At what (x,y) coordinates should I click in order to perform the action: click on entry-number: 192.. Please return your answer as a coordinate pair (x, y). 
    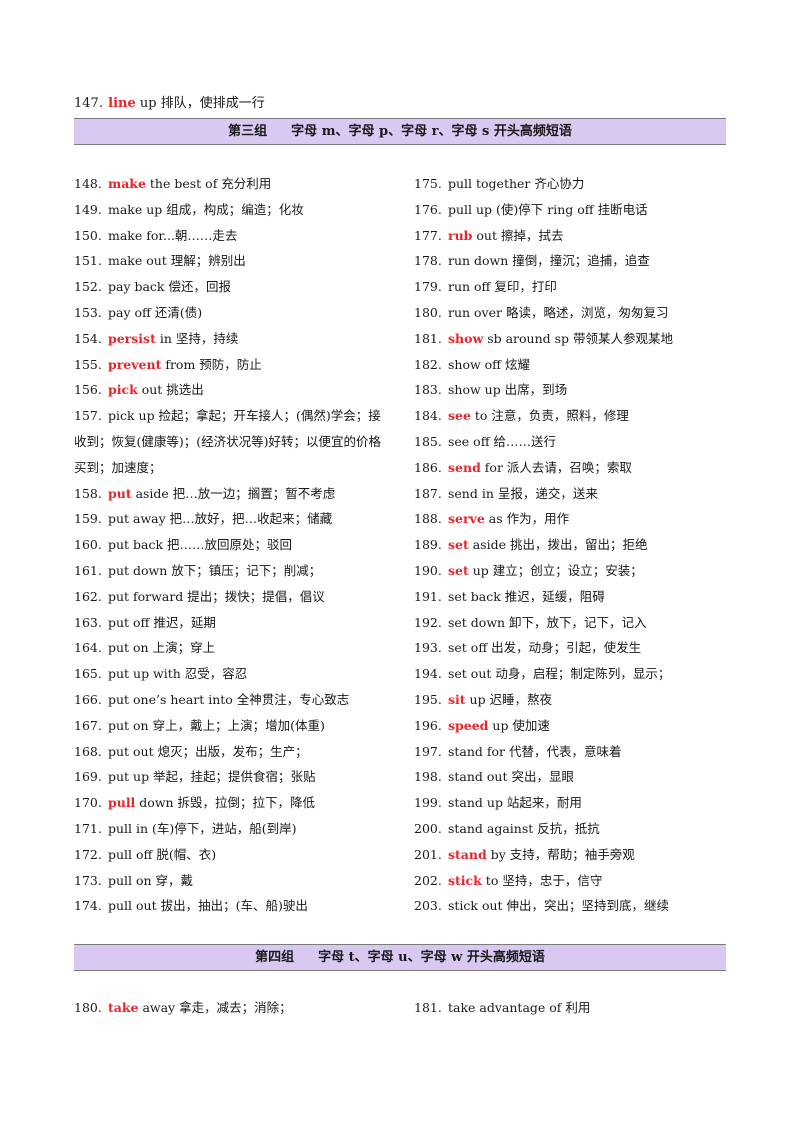
    Looking at the image, I should click on (428, 622).